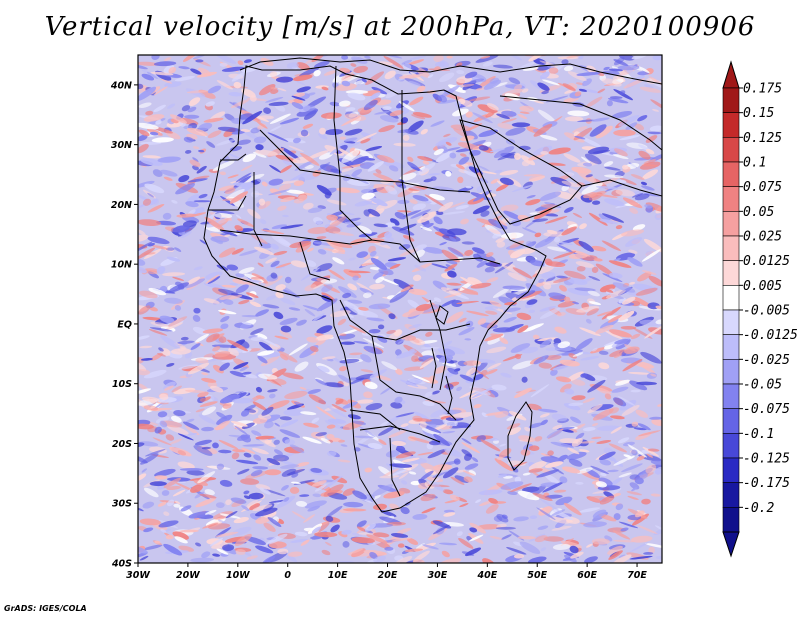 Image resolution: width=800 pixels, height=618 pixels. Describe the element at coordinates (45, 608) in the screenshot. I see `credit-label: GrADS: IGES/COLA` at that location.